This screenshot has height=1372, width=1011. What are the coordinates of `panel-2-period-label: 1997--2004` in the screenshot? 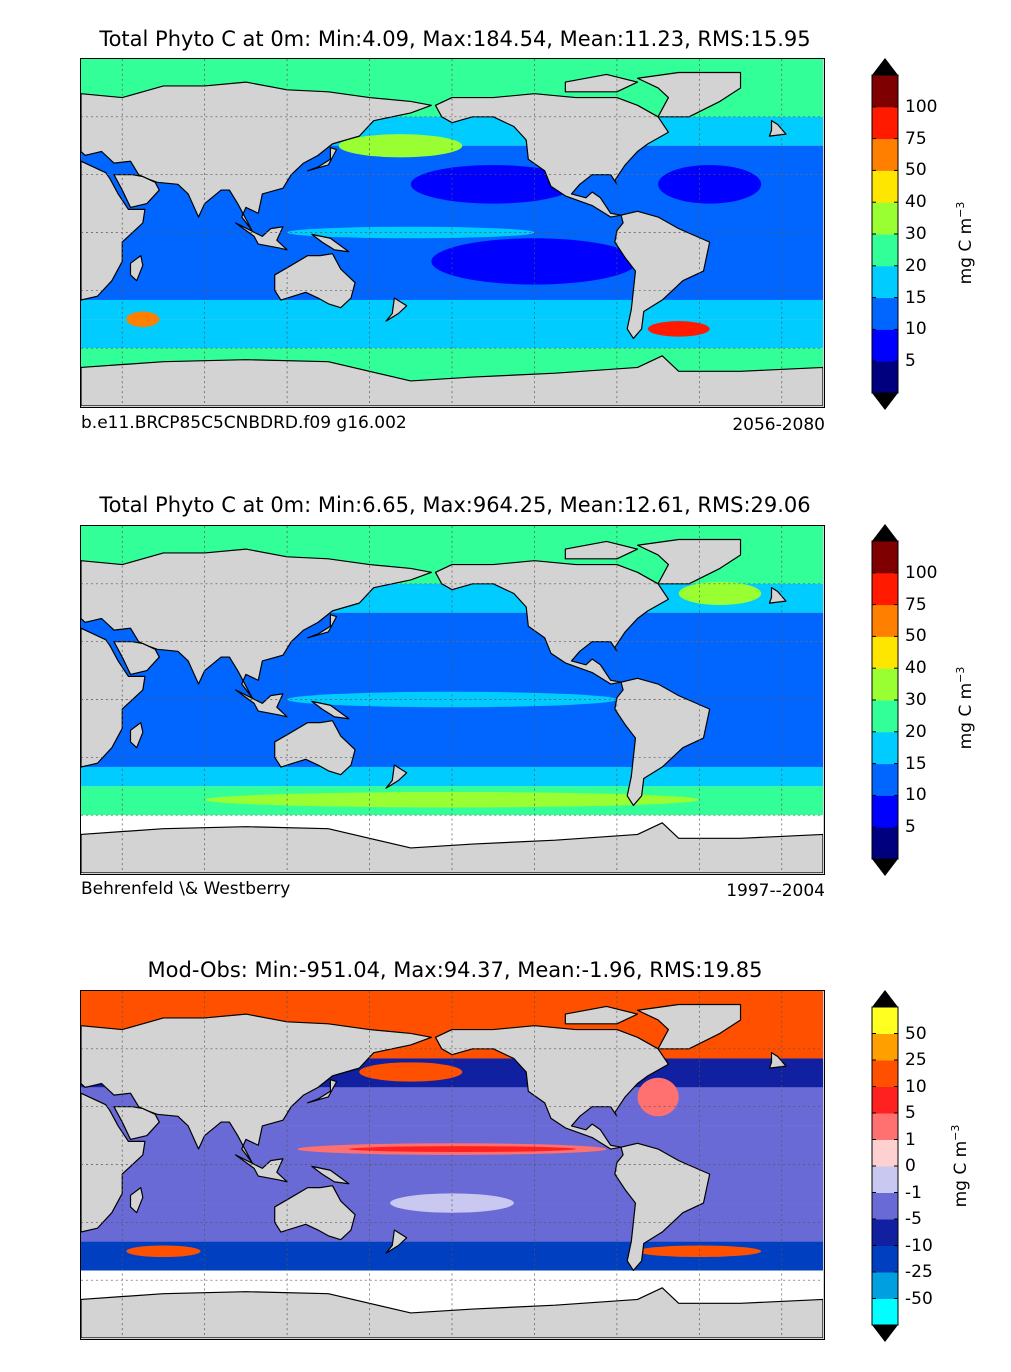 It's located at (775, 891).